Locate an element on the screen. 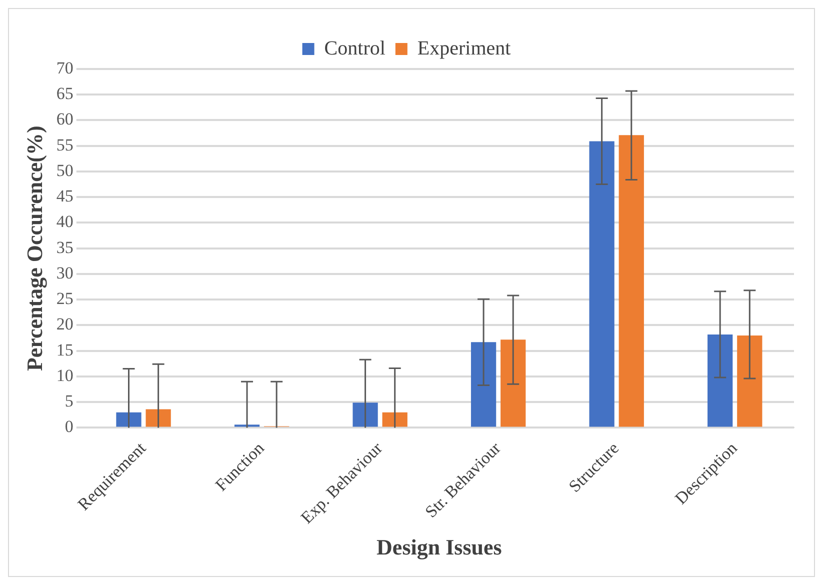 The width and height of the screenshot is (821, 583). legend-label: Control is located at coordinates (355, 48).